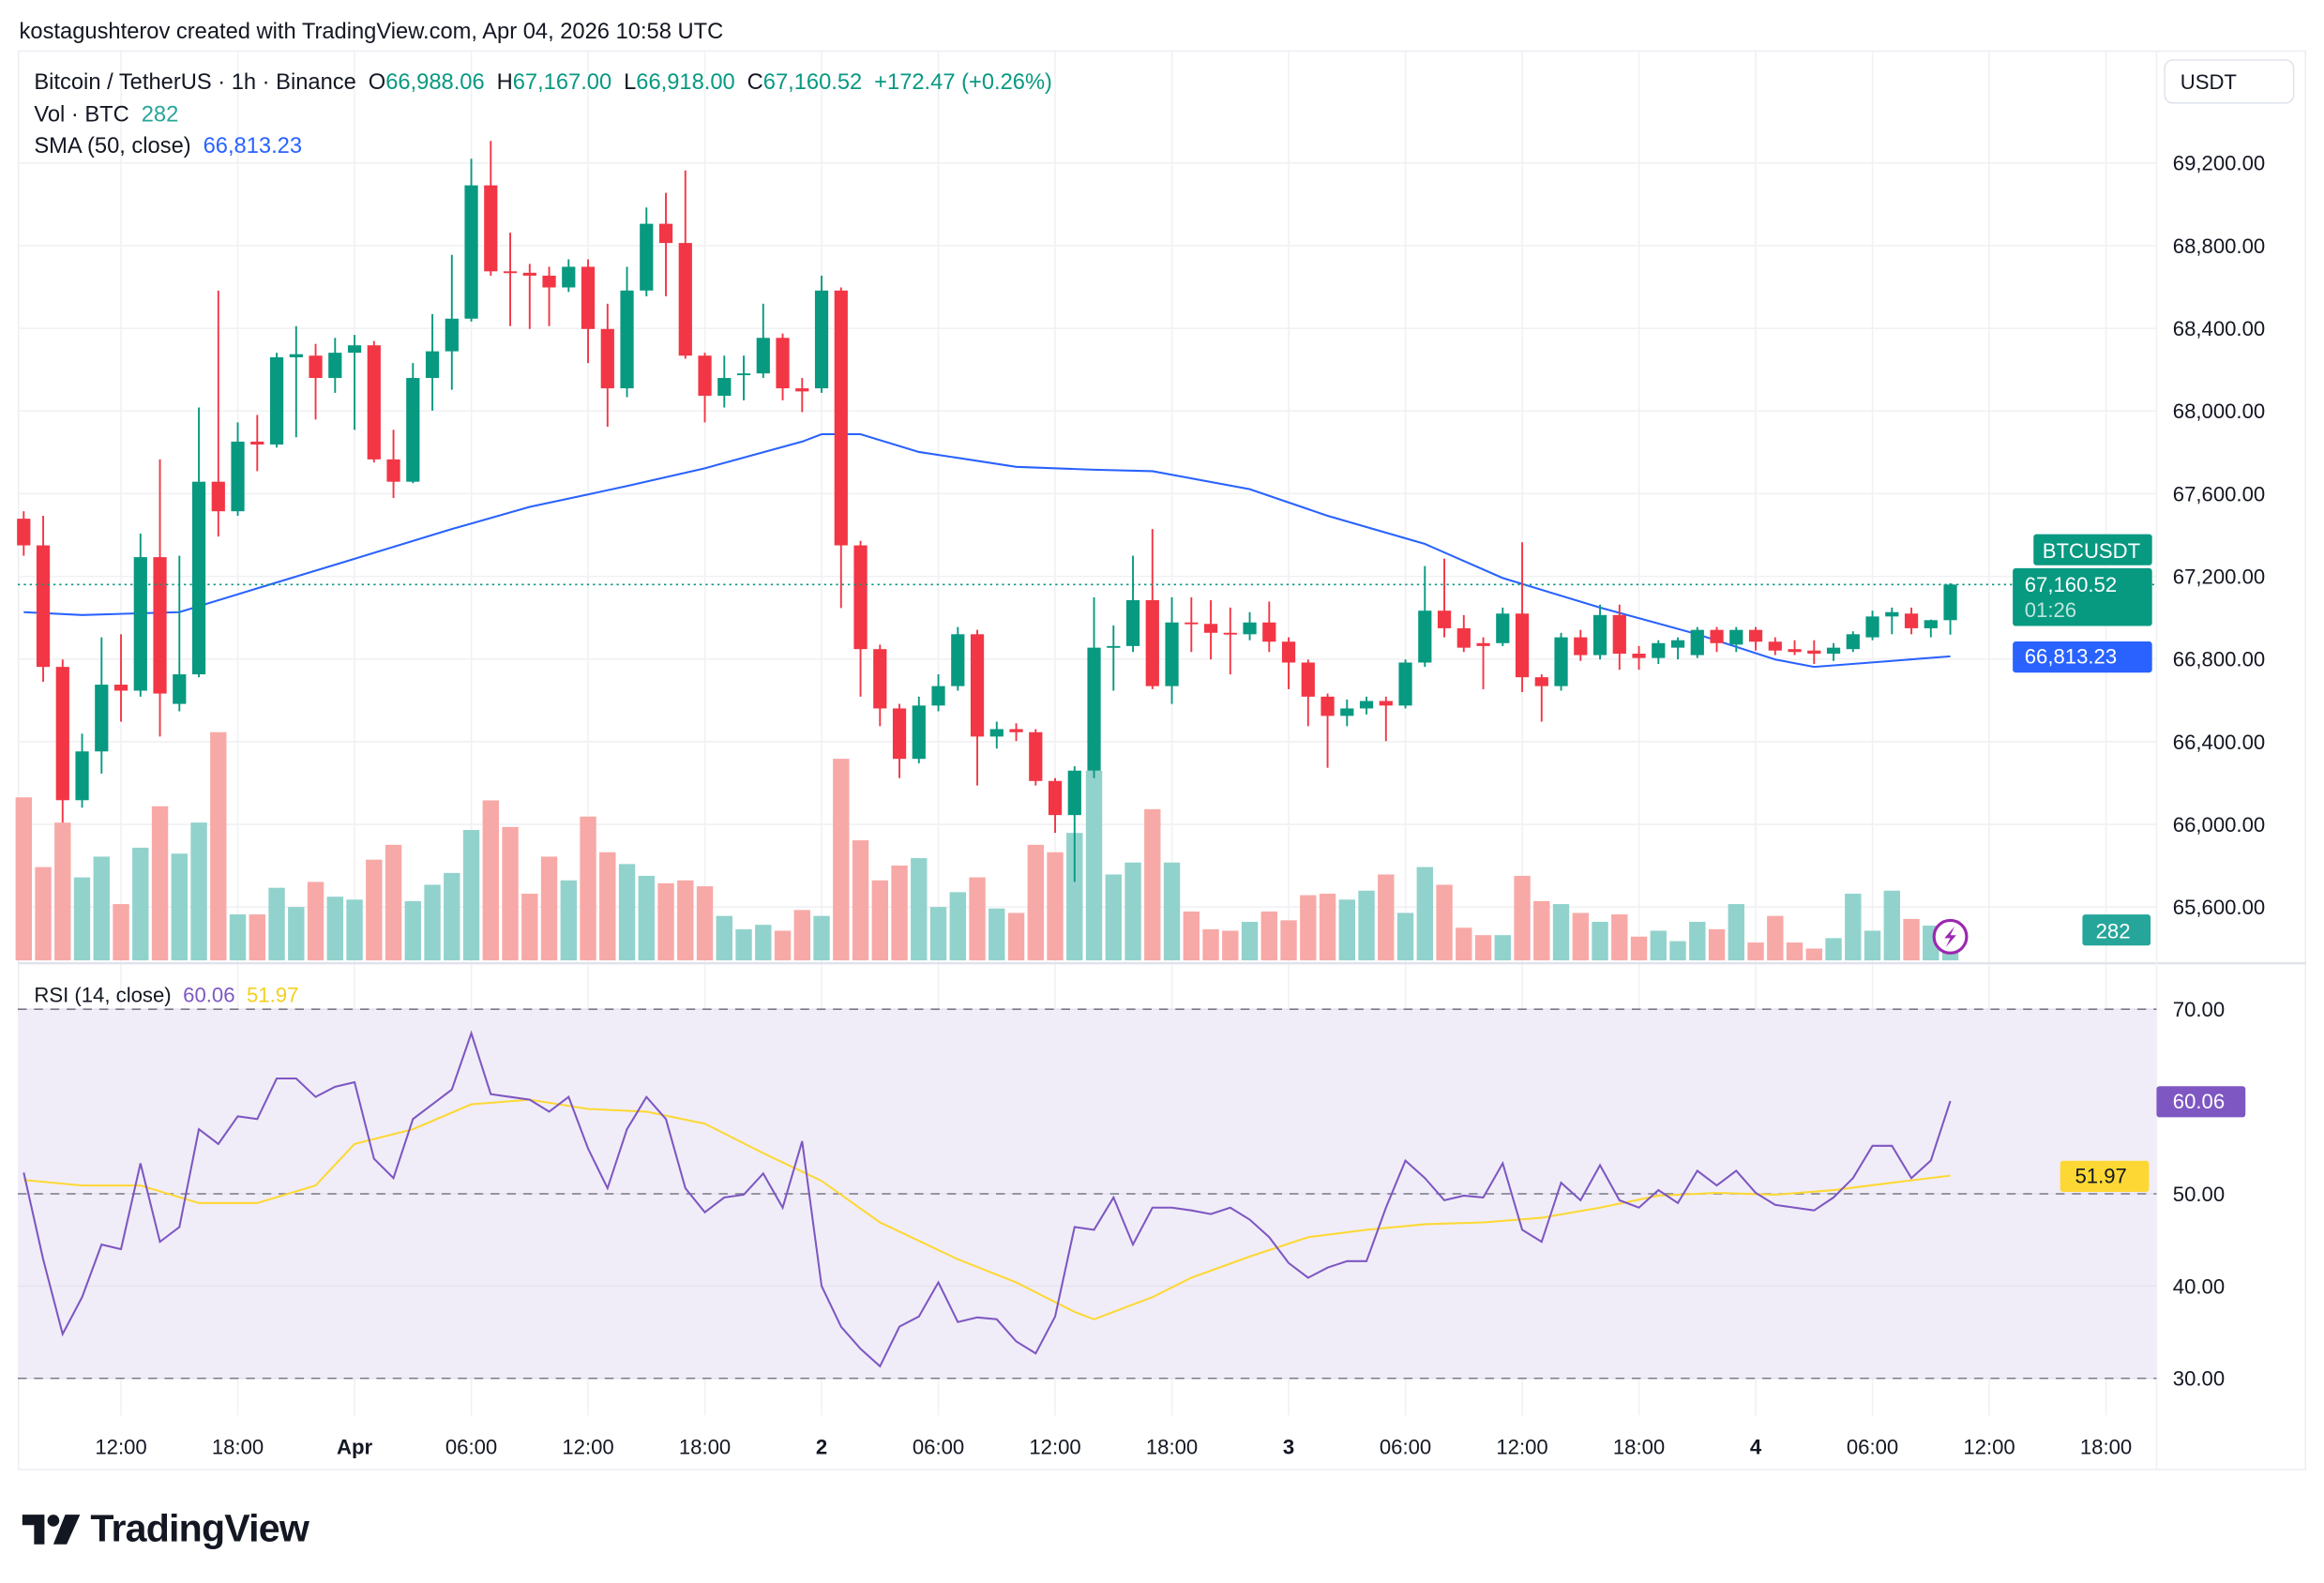 The height and width of the screenshot is (1583, 2324). I want to click on time-axis-label: Apr, so click(354, 1446).